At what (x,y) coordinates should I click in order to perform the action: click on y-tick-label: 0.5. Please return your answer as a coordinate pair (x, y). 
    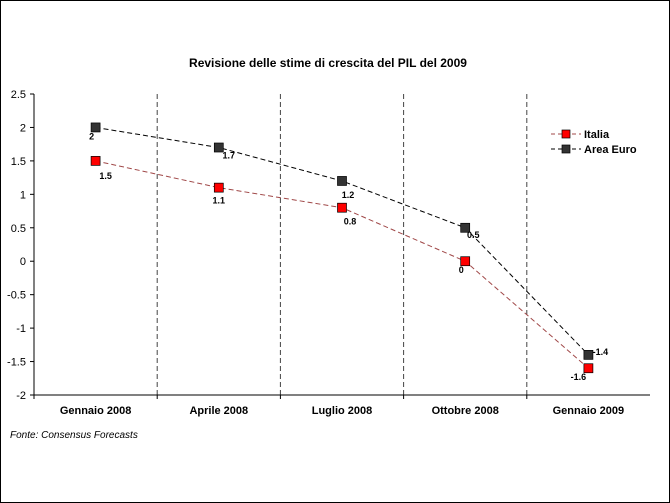
    Looking at the image, I should click on (18, 229).